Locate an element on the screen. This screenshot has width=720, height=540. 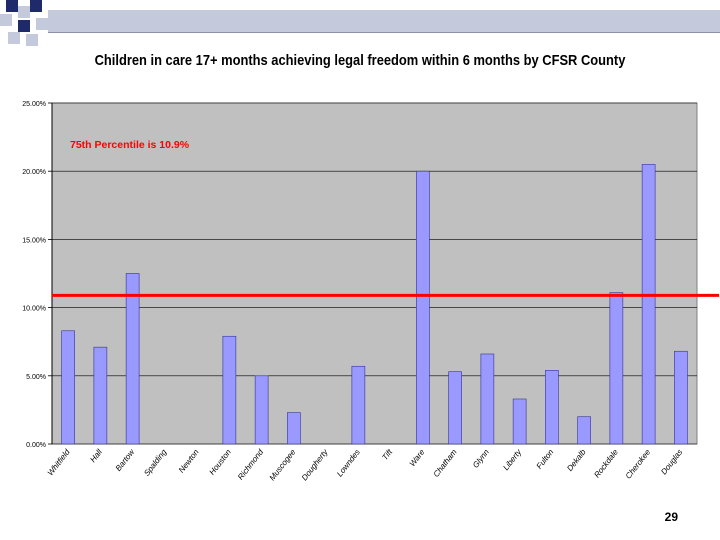
x-tick-label: Chatham is located at coordinates (445, 462).